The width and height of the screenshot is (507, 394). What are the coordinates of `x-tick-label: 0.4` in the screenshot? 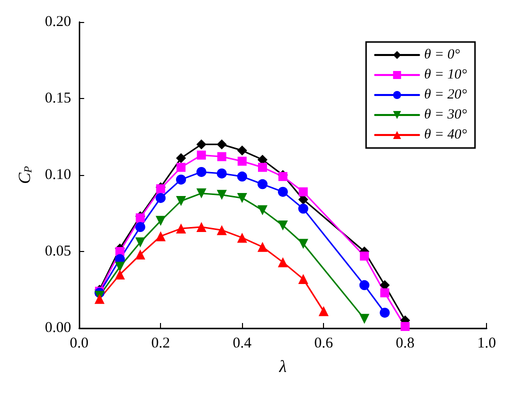 It's located at (242, 344).